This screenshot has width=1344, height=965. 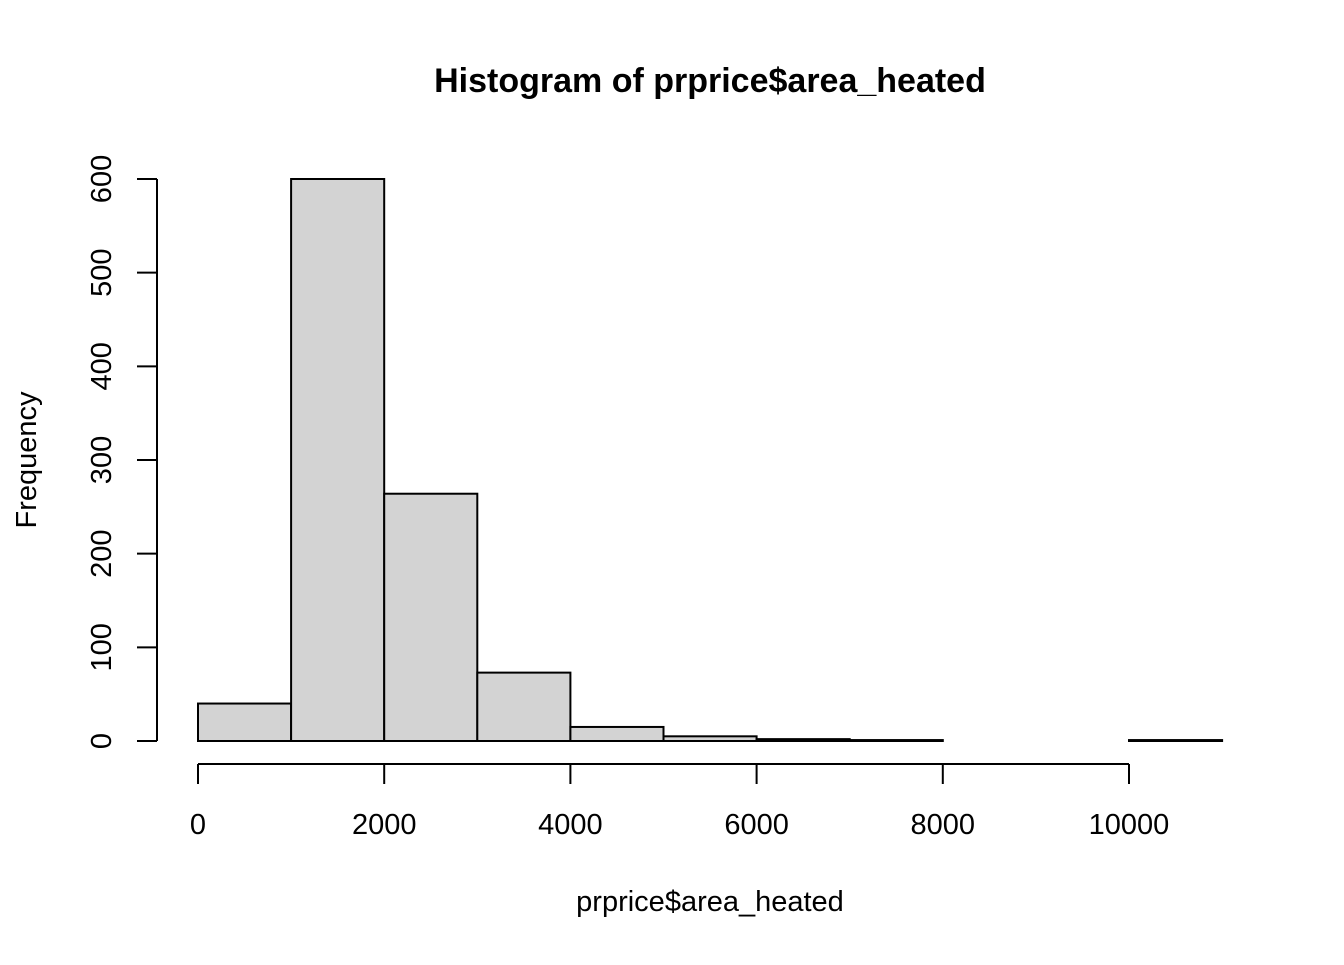 I want to click on x-tick-label-3: 6000, so click(x=756, y=825).